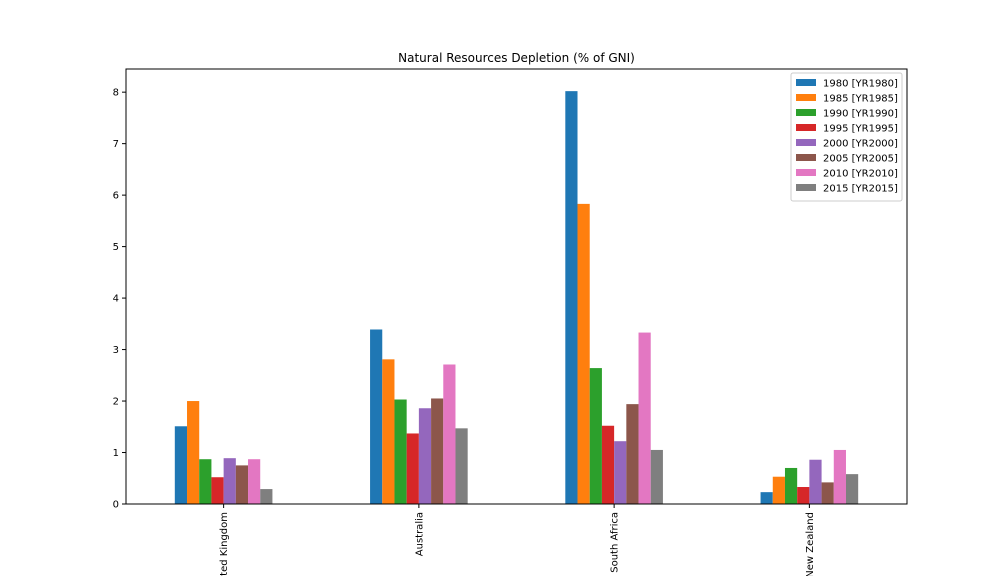  What do you see at coordinates (116, 299) in the screenshot?
I see `y-tick-label: 4` at bounding box center [116, 299].